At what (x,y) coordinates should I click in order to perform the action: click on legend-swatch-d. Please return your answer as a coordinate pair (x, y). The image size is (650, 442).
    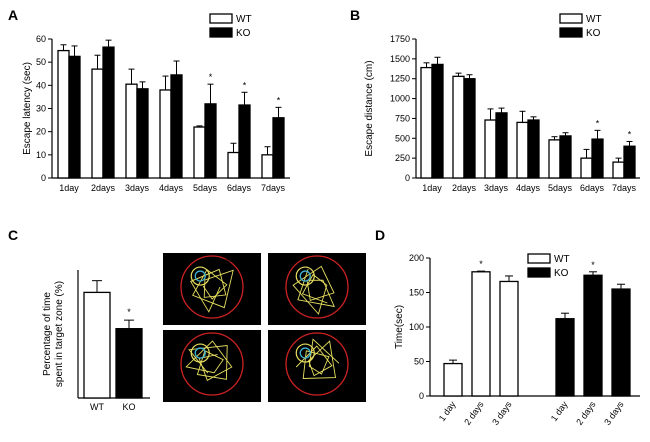
    Looking at the image, I should click on (539, 272).